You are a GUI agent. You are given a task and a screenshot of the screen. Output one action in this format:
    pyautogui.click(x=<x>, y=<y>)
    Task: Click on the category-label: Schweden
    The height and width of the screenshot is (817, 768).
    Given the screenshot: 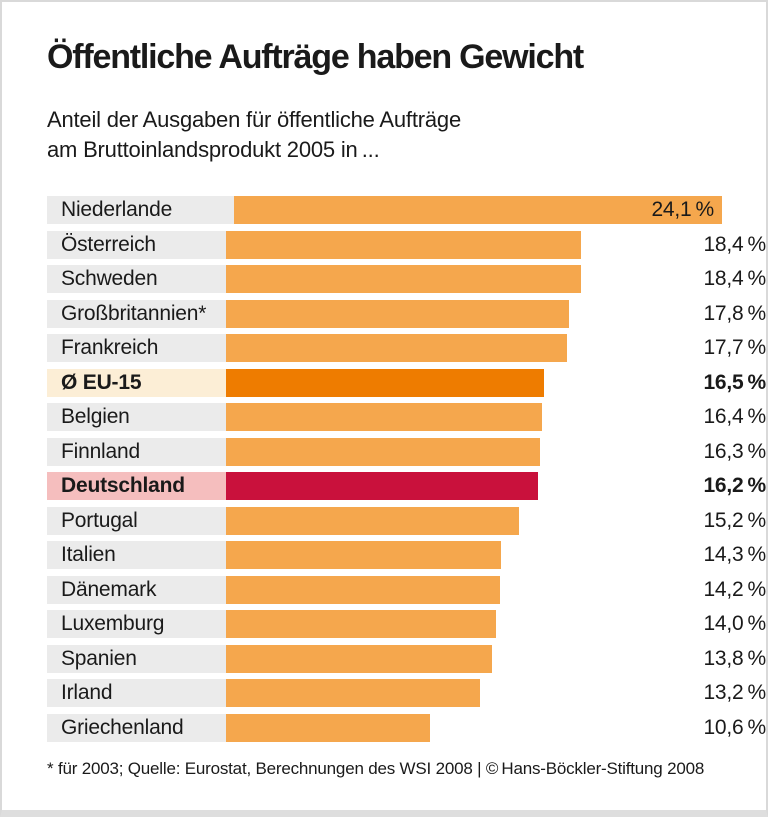 What is the action you would take?
    pyautogui.click(x=136, y=279)
    